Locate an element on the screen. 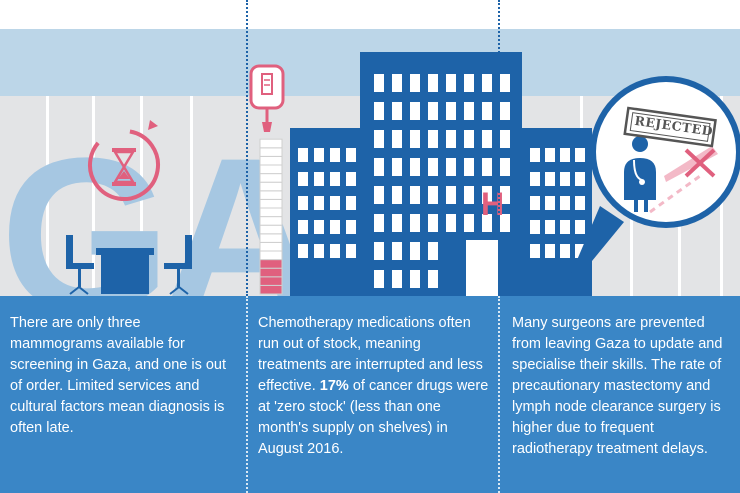 The image size is (740, 493). chair-right-icon is located at coordinates (178, 265).